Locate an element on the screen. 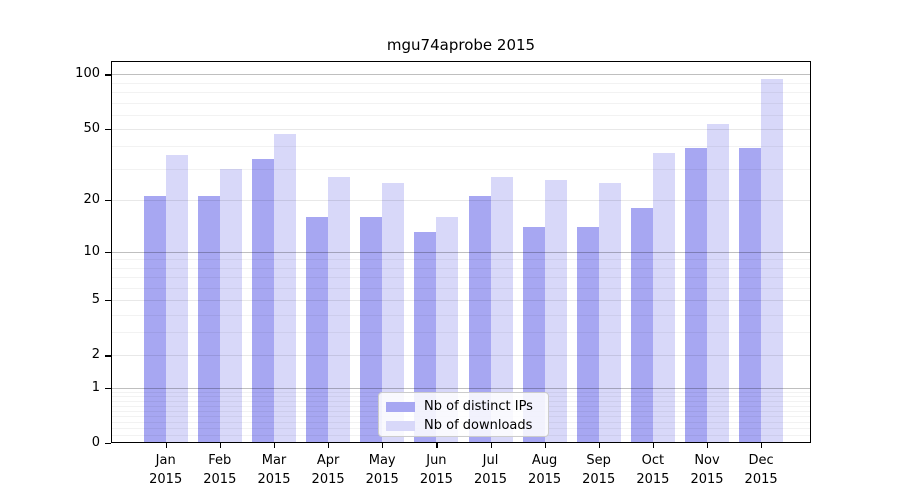  y-tick-label-1: 1 is located at coordinates (95, 387).